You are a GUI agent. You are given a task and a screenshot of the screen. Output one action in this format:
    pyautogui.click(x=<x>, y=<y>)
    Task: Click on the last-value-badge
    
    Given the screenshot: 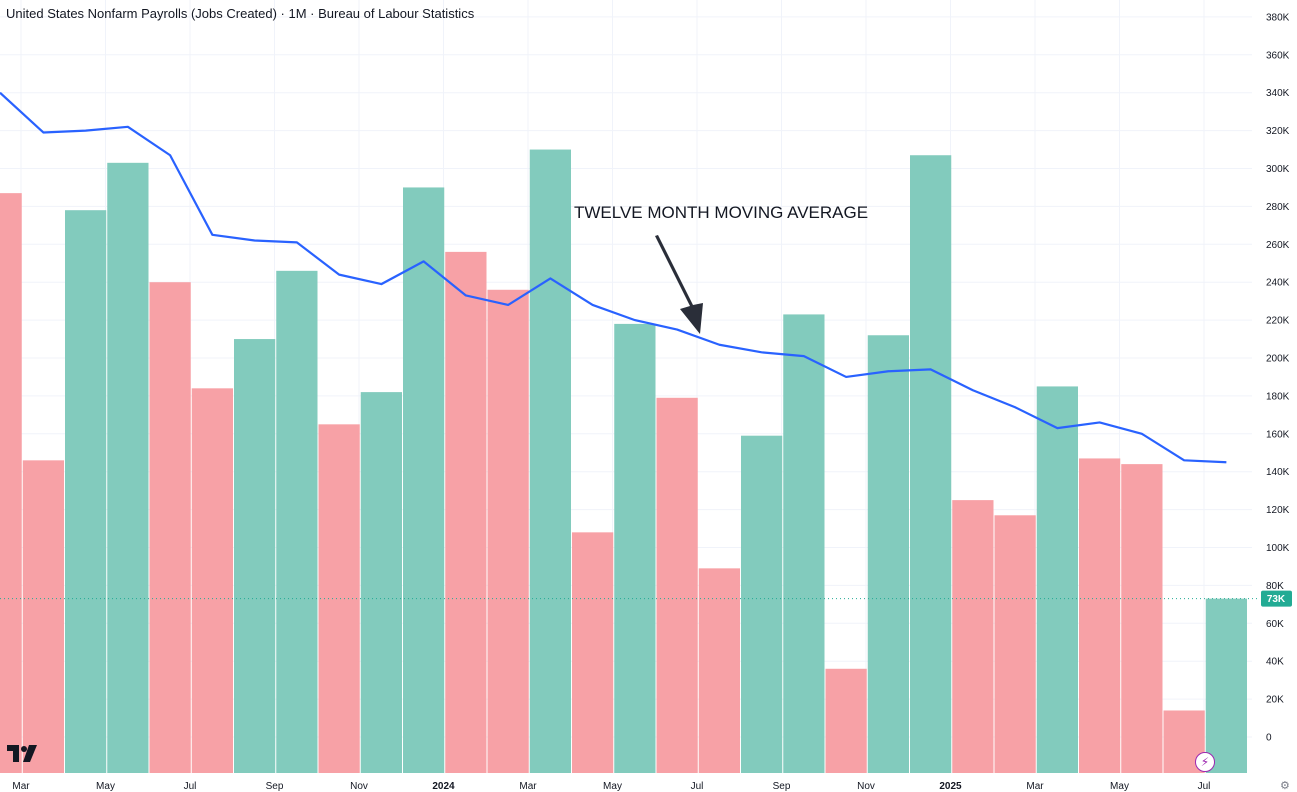 What is the action you would take?
    pyautogui.click(x=1276, y=598)
    